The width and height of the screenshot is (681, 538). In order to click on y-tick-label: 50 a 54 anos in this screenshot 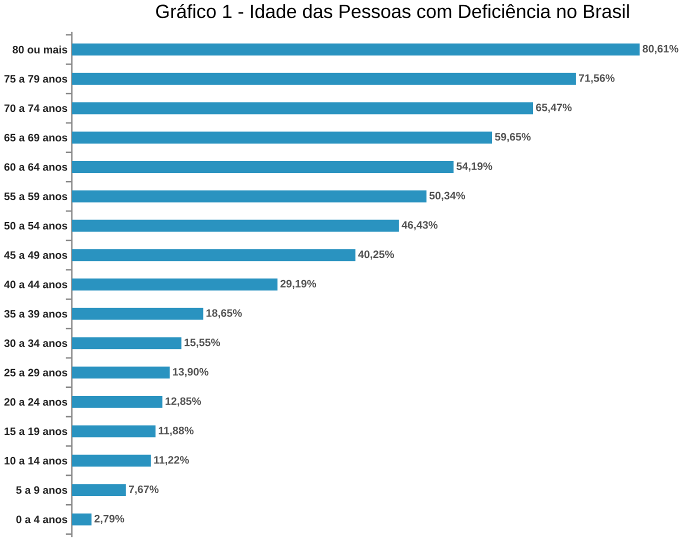, I will do `click(36, 226)`.